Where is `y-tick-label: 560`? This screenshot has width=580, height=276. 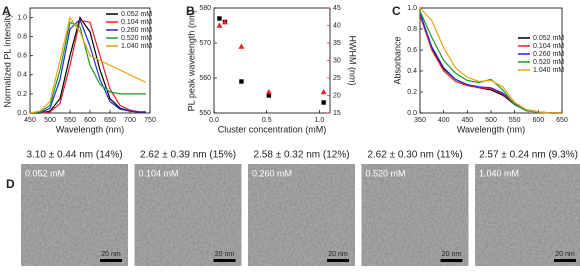
y-tick-label: 560 is located at coordinates (205, 78).